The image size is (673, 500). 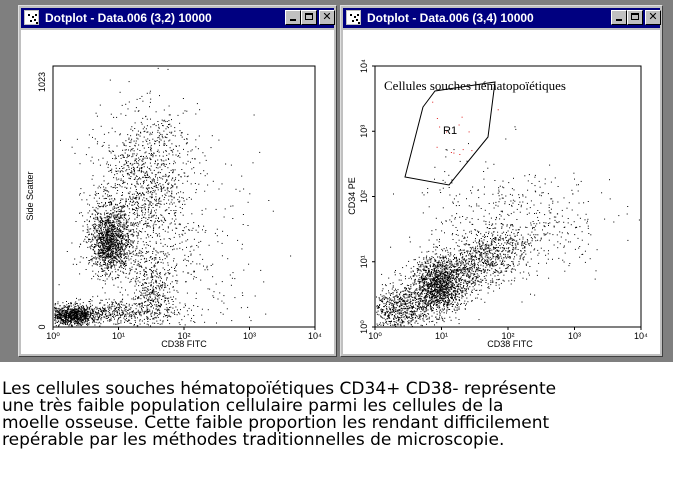 I want to click on gate-r1-label: R1, so click(x=450, y=131).